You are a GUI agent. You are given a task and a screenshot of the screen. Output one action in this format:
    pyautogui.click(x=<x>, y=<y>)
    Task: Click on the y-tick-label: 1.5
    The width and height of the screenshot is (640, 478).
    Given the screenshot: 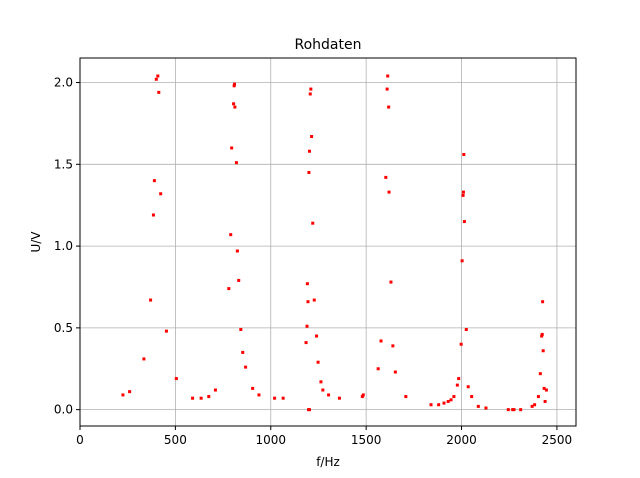 What is the action you would take?
    pyautogui.click(x=63, y=164)
    